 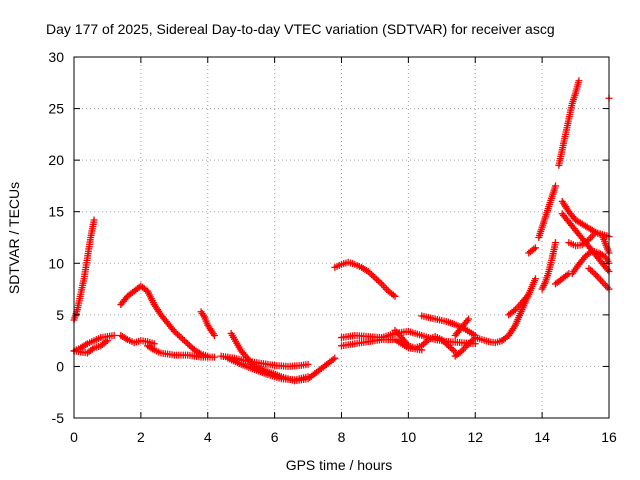 What do you see at coordinates (268, 369) in the screenshot?
I see `series-arc-j` at bounding box center [268, 369].